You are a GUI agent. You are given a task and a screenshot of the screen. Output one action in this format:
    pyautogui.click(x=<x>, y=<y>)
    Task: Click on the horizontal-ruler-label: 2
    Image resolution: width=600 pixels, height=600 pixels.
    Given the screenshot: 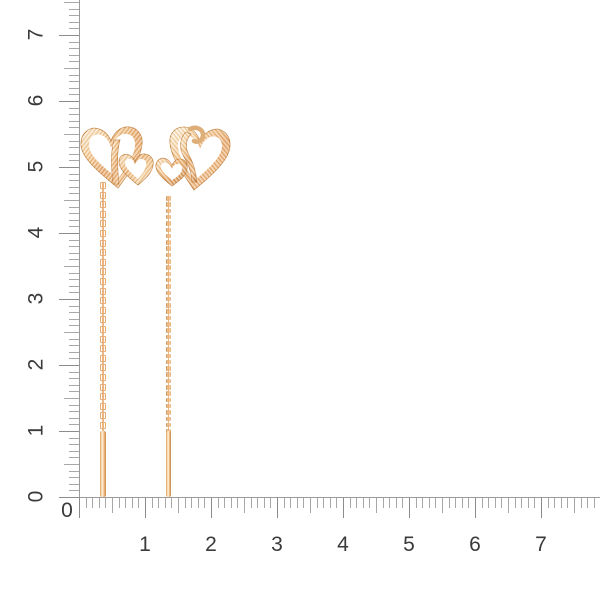 What is the action you would take?
    pyautogui.click(x=211, y=544)
    